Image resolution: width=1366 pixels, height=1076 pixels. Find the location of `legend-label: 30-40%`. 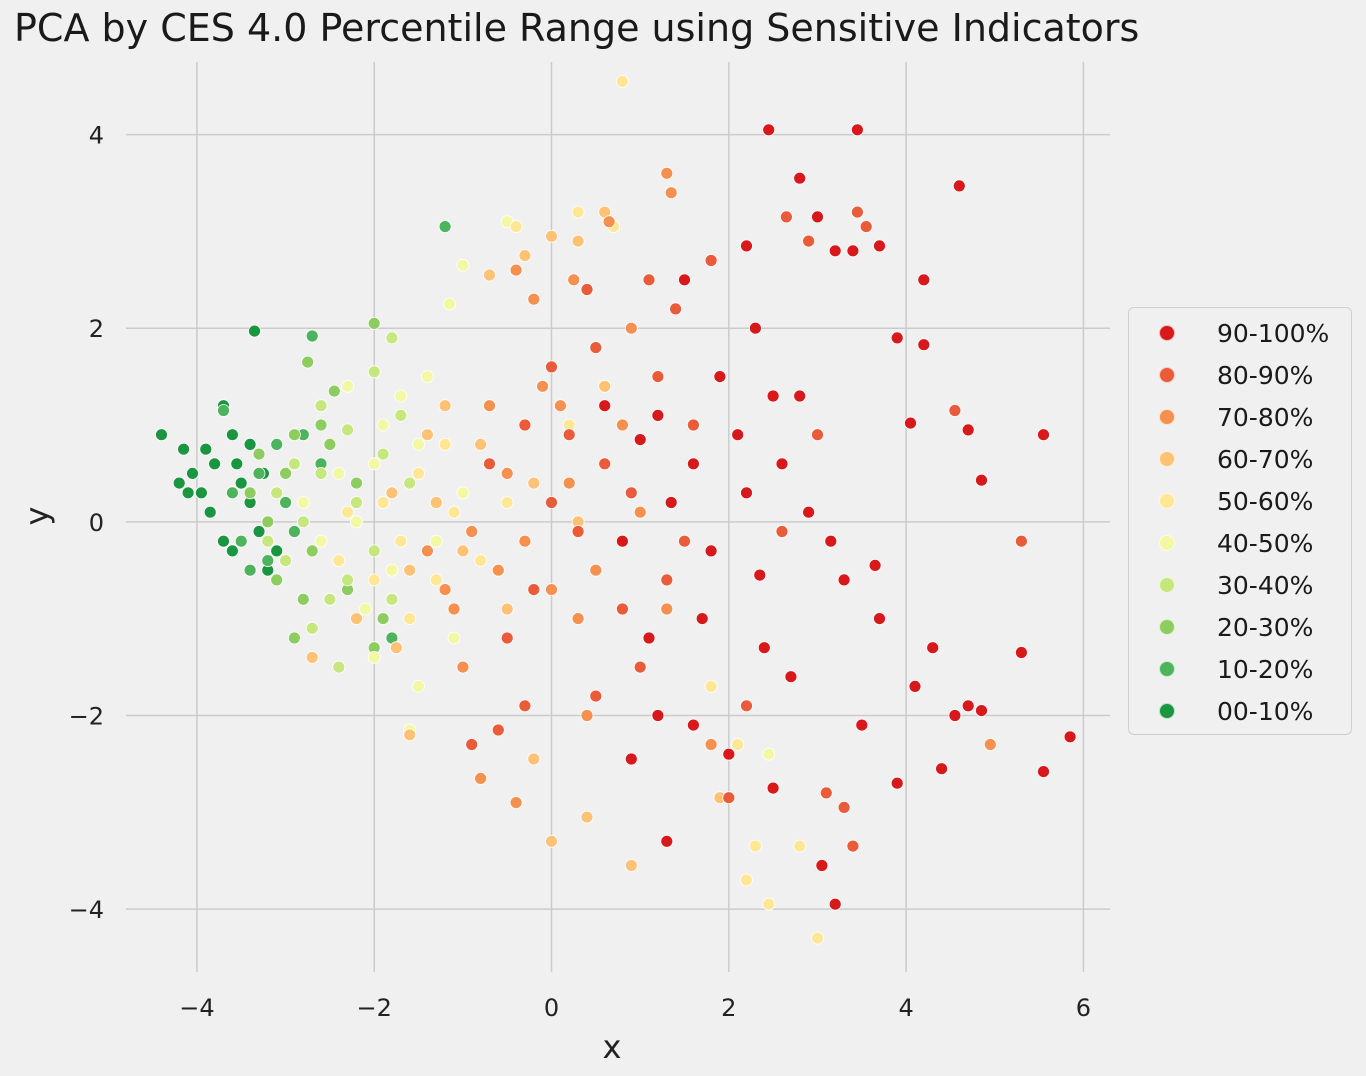

legend-label: 30-40% is located at coordinates (1265, 585).